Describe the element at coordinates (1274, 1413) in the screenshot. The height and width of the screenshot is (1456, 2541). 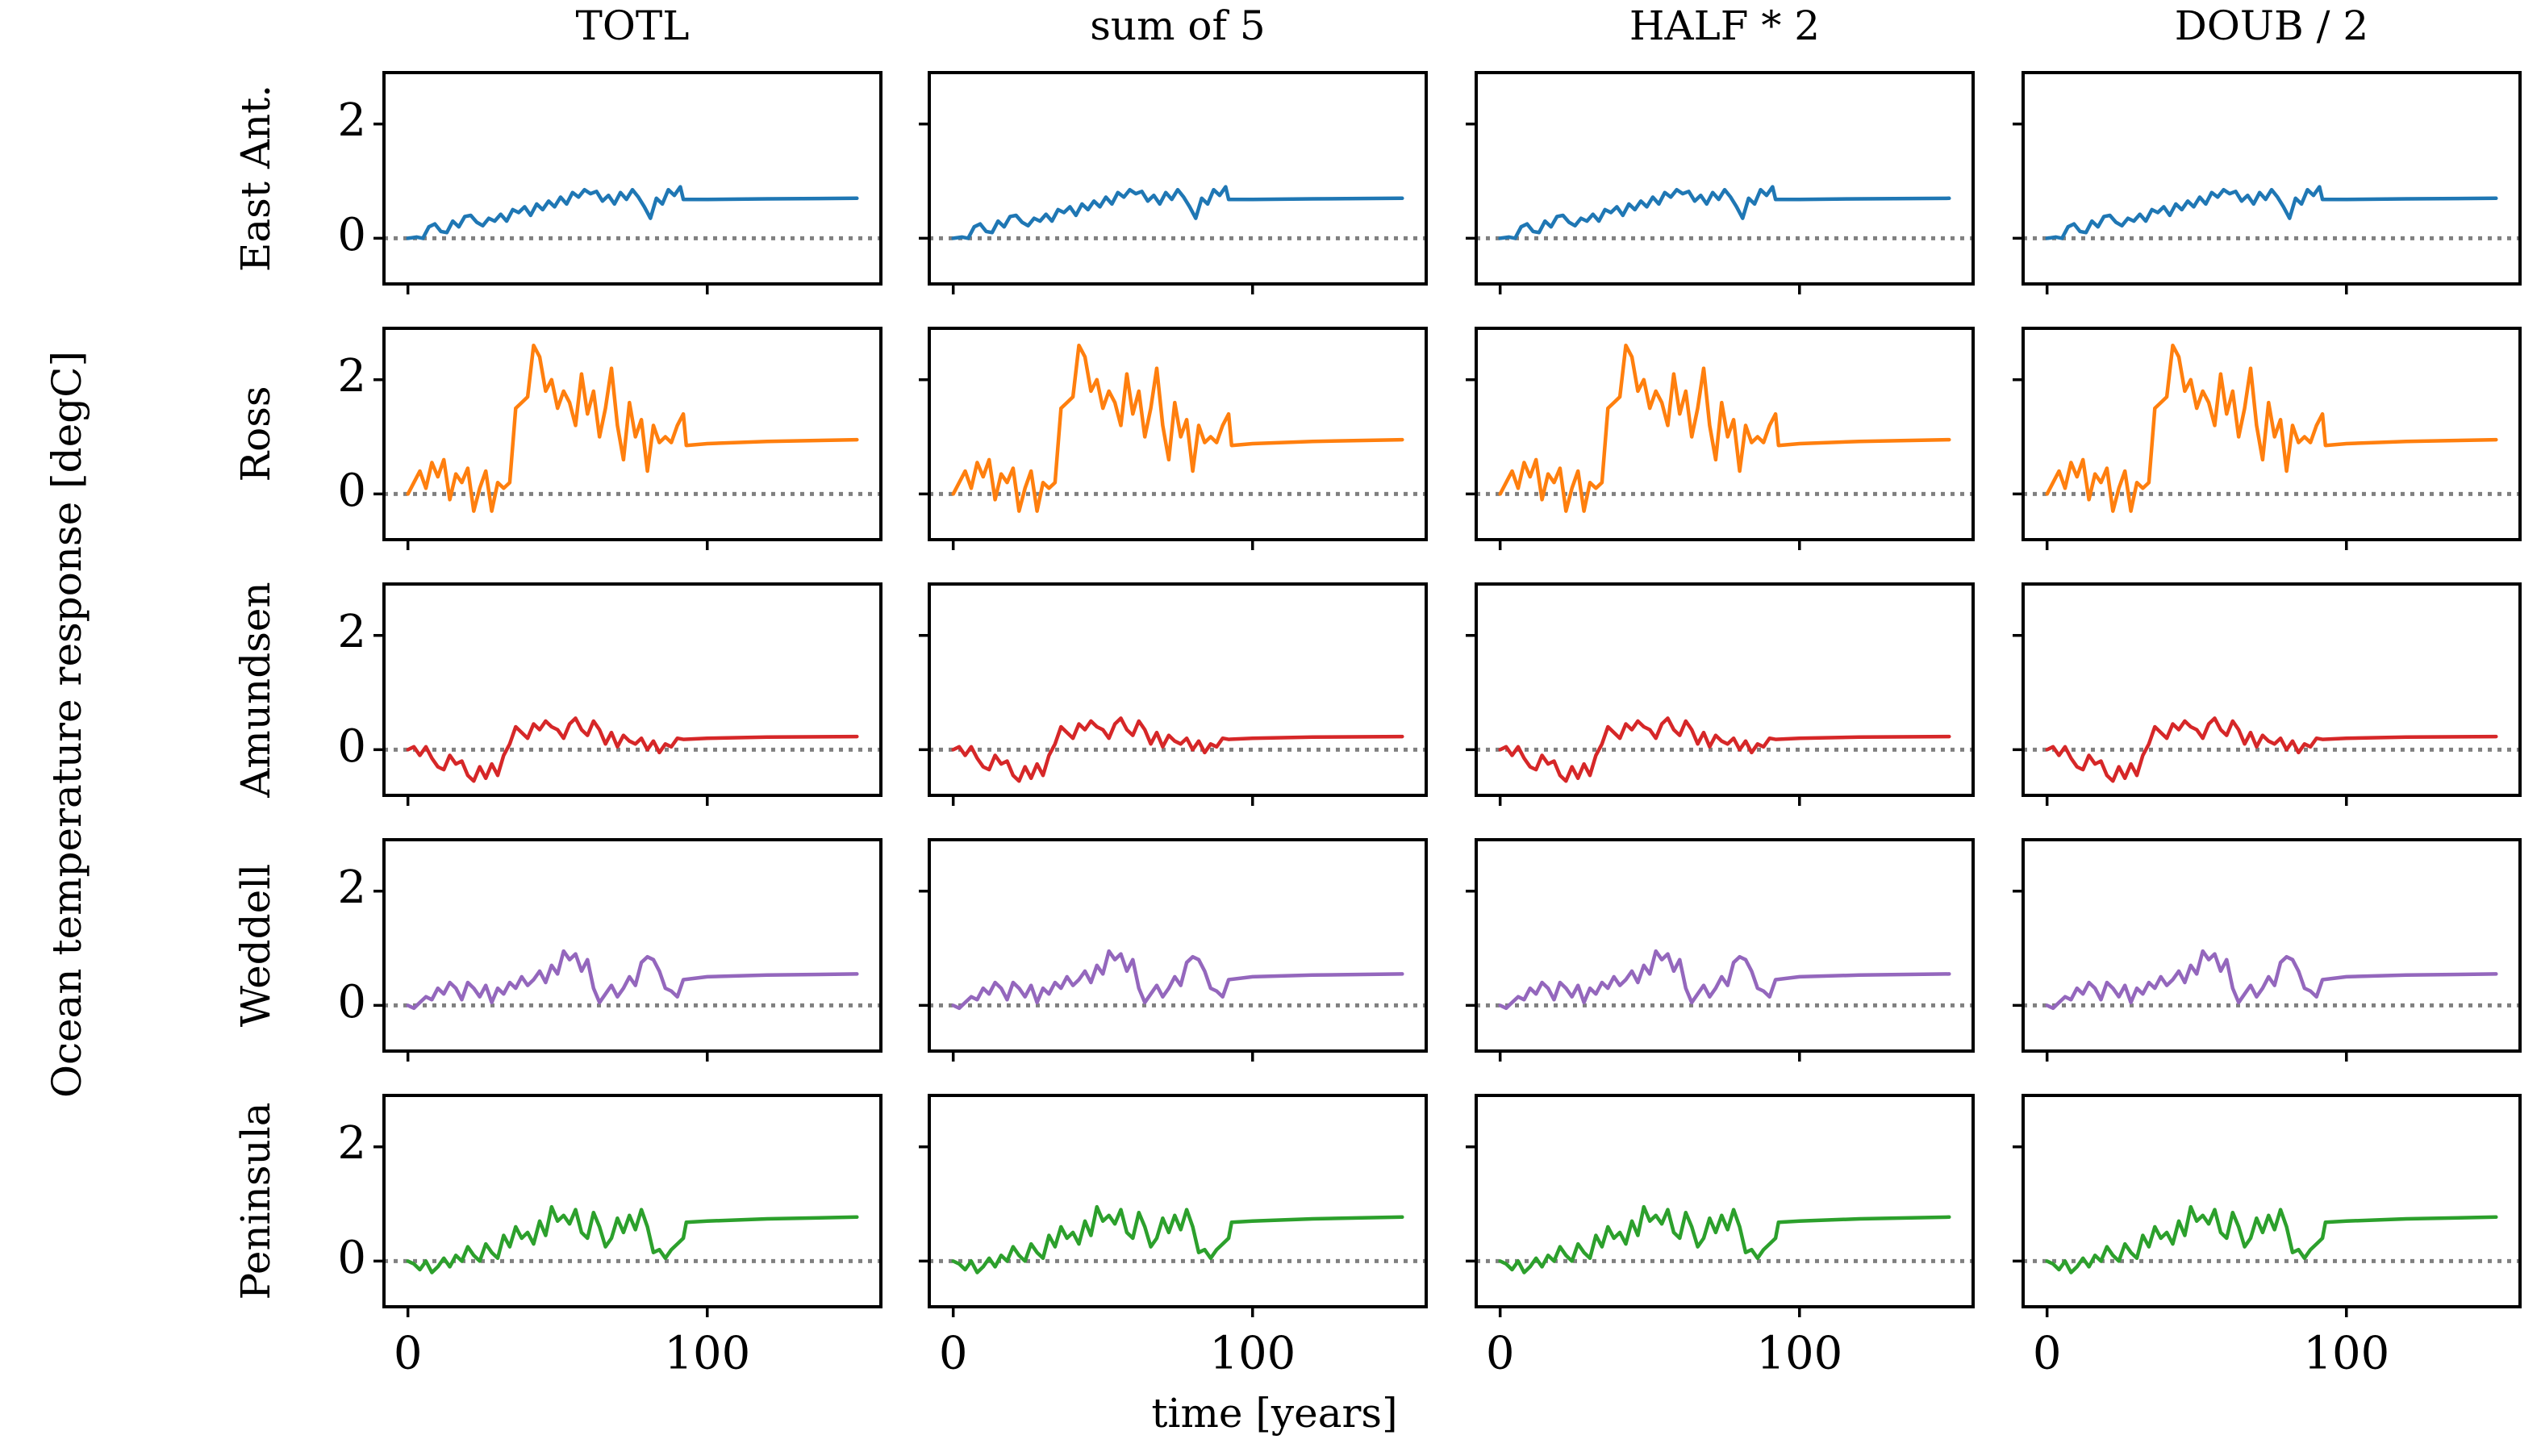
I see `x-axis-label: time [years]` at that location.